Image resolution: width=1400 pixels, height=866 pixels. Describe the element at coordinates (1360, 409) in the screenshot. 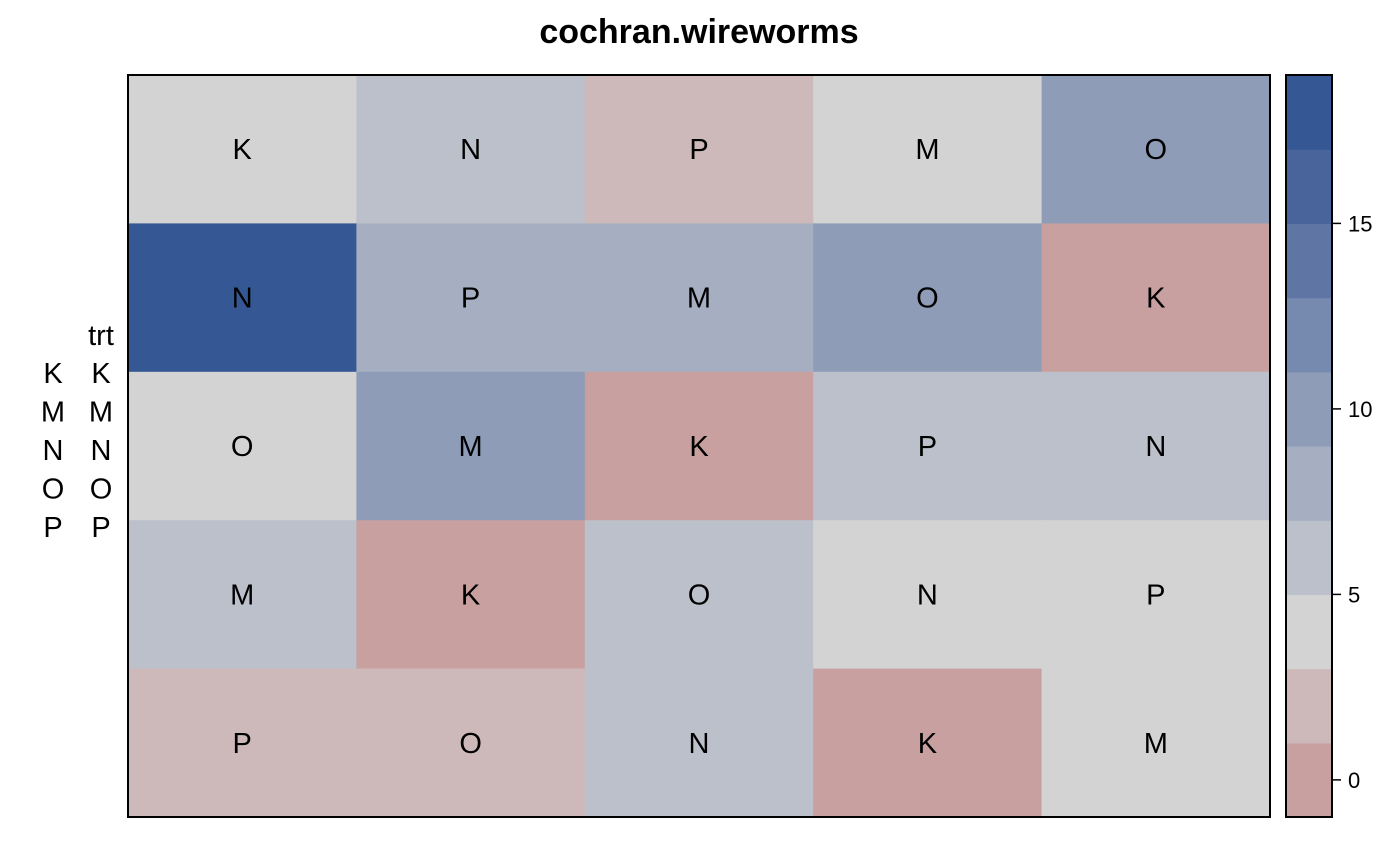

I see `colorbar-tick-label: 10` at that location.